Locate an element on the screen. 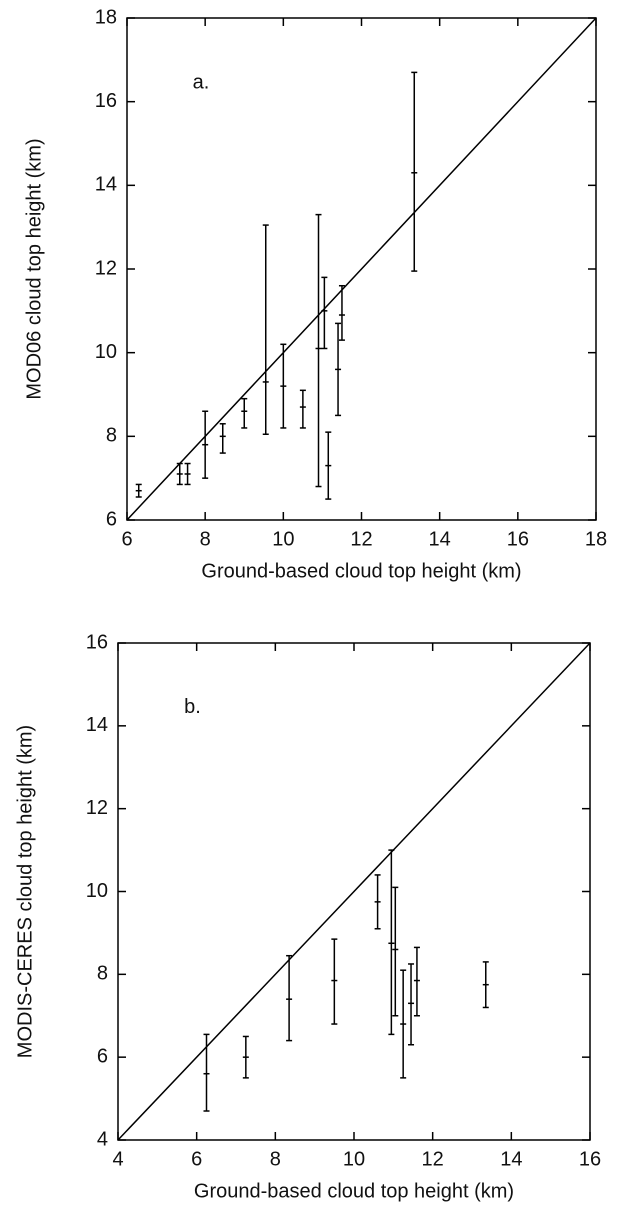  y-axis-label: MODIS-CERES cloud top height (km) is located at coordinates (25, 891).